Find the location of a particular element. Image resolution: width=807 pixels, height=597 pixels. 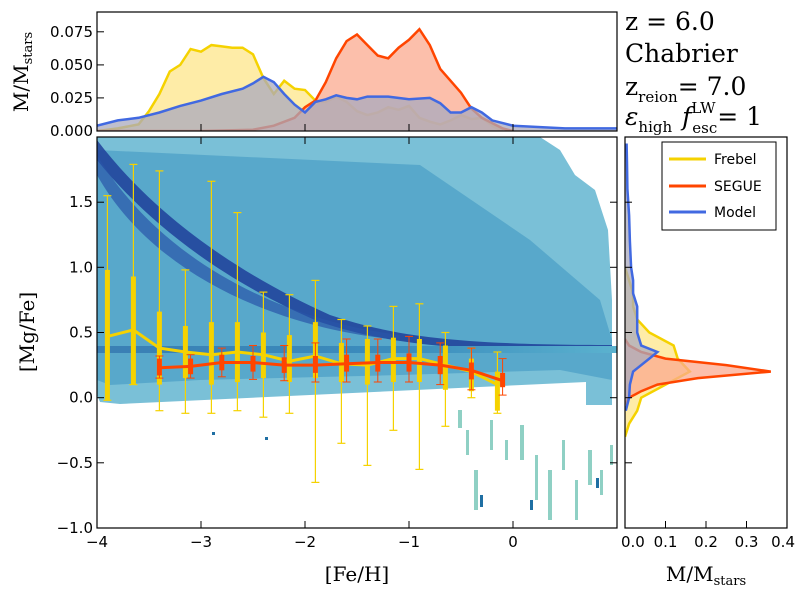

imf-label: Chabrier is located at coordinates (681, 53).